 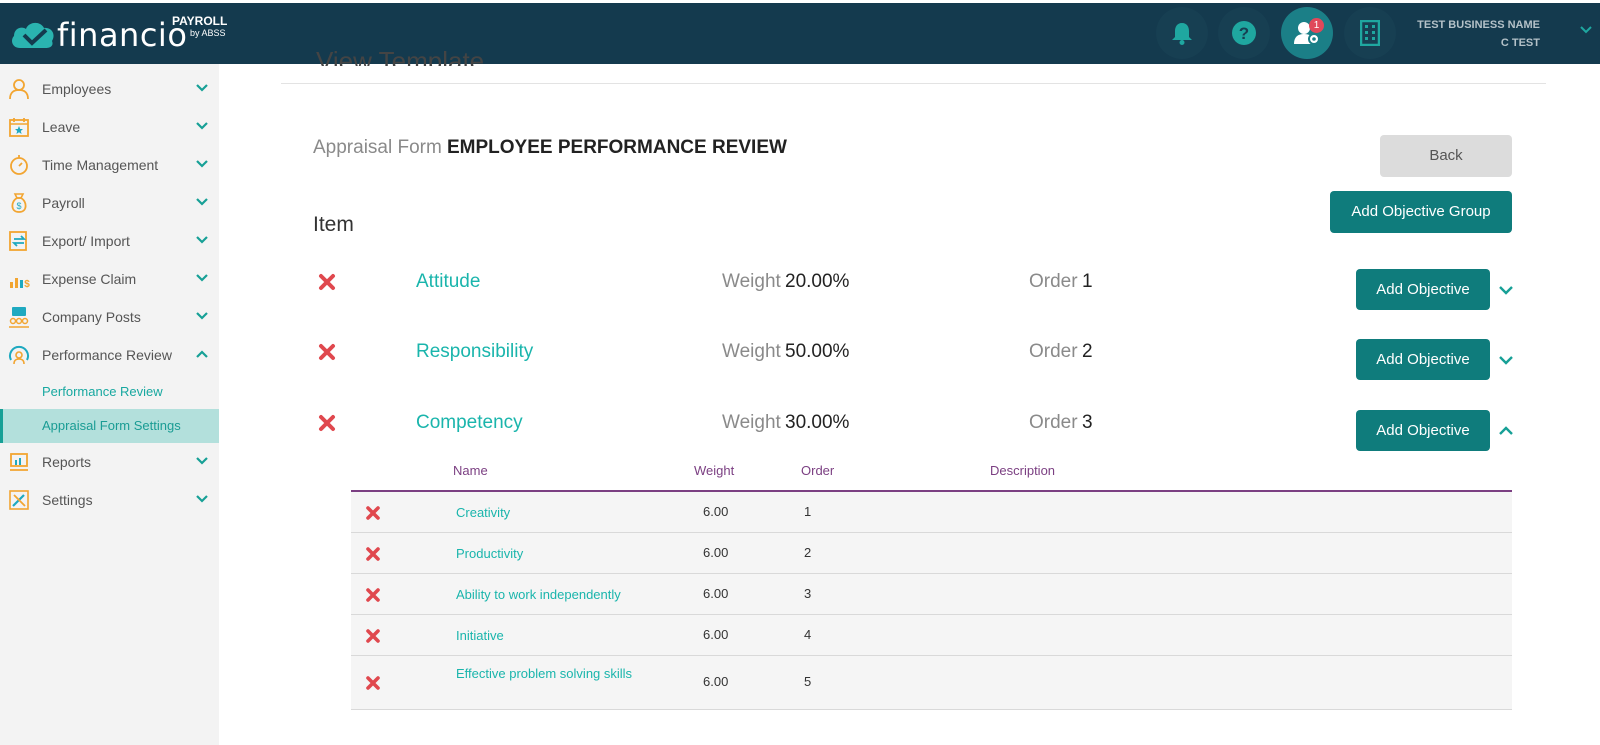 I want to click on column-header-name: Name, so click(x=470, y=470).